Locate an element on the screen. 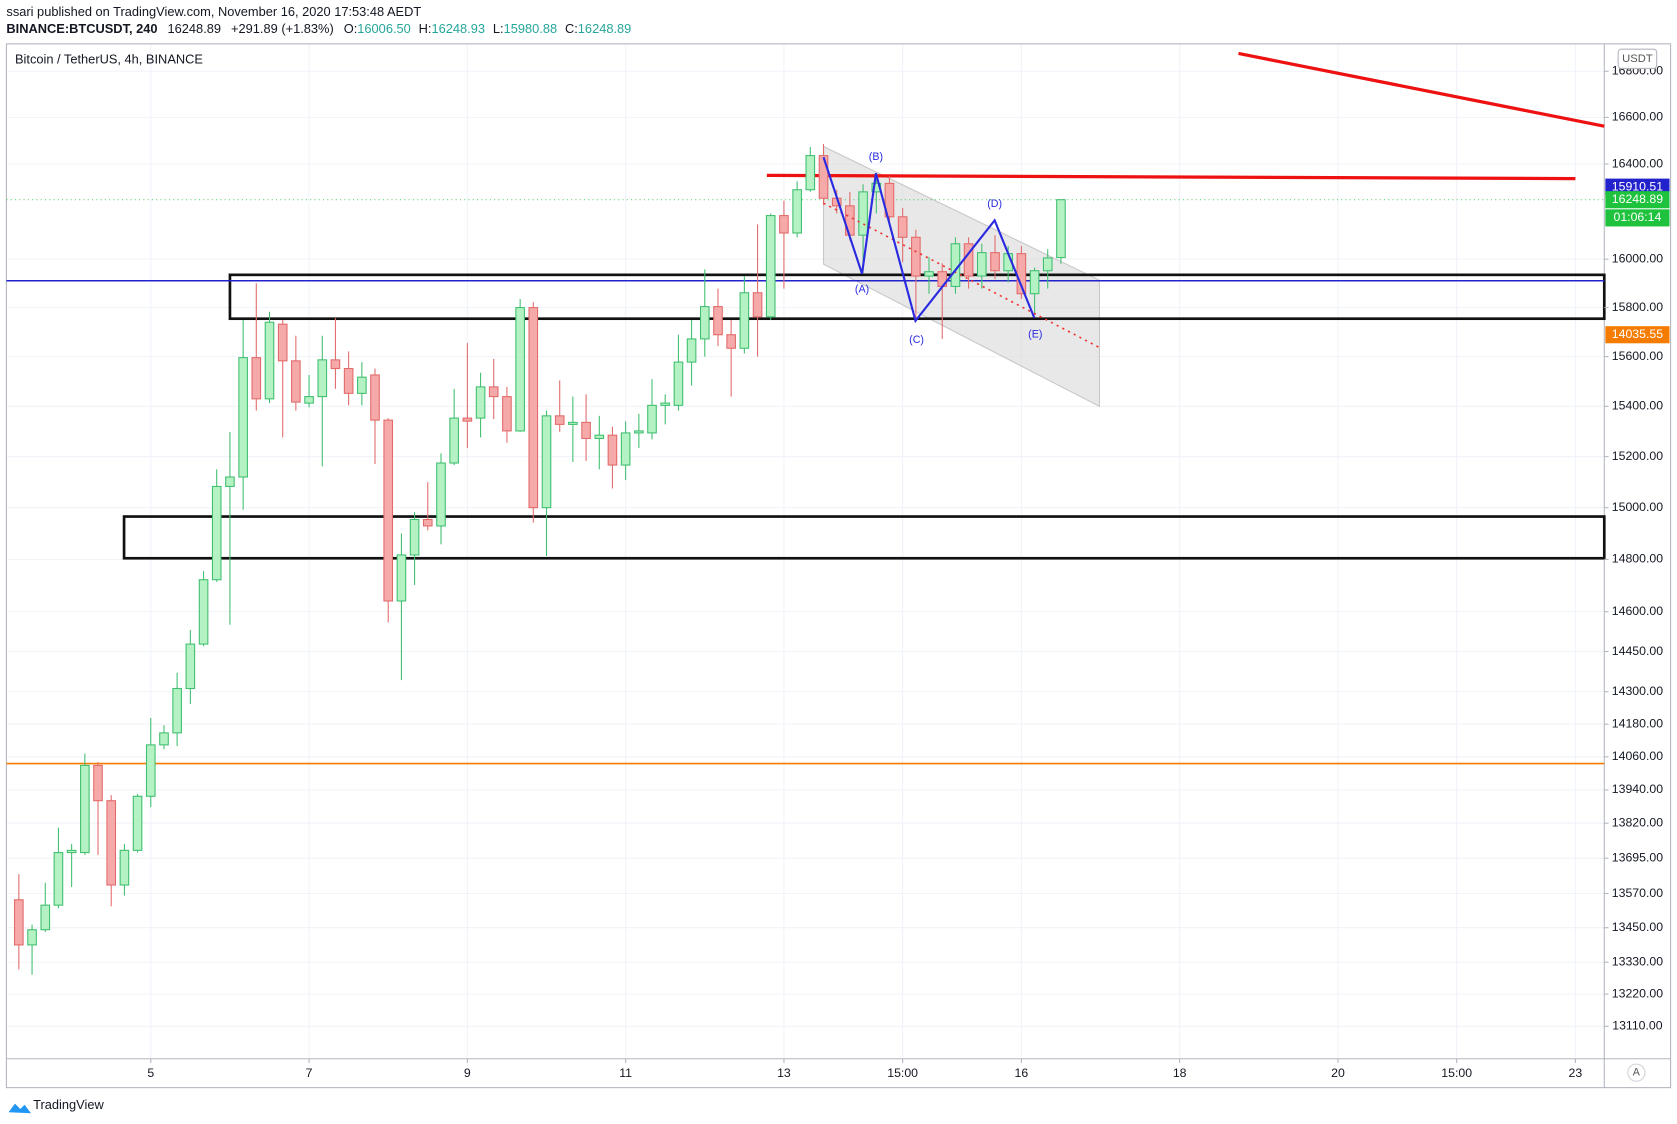 The width and height of the screenshot is (1677, 1124). chart-title: Bitcoin / TetherUS, 4h, BINANCE is located at coordinates (109, 58).